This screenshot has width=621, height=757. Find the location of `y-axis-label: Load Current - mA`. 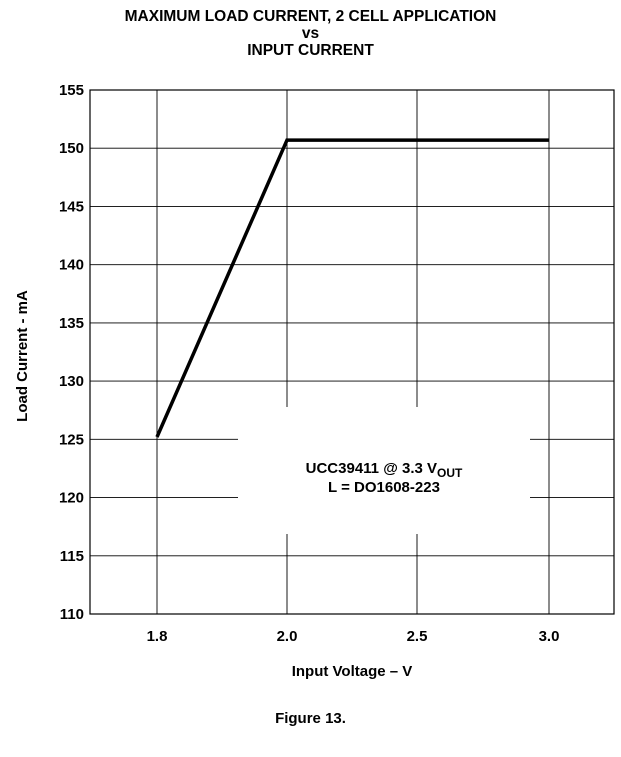

y-axis-label: Load Current - mA is located at coordinates (22, 356).